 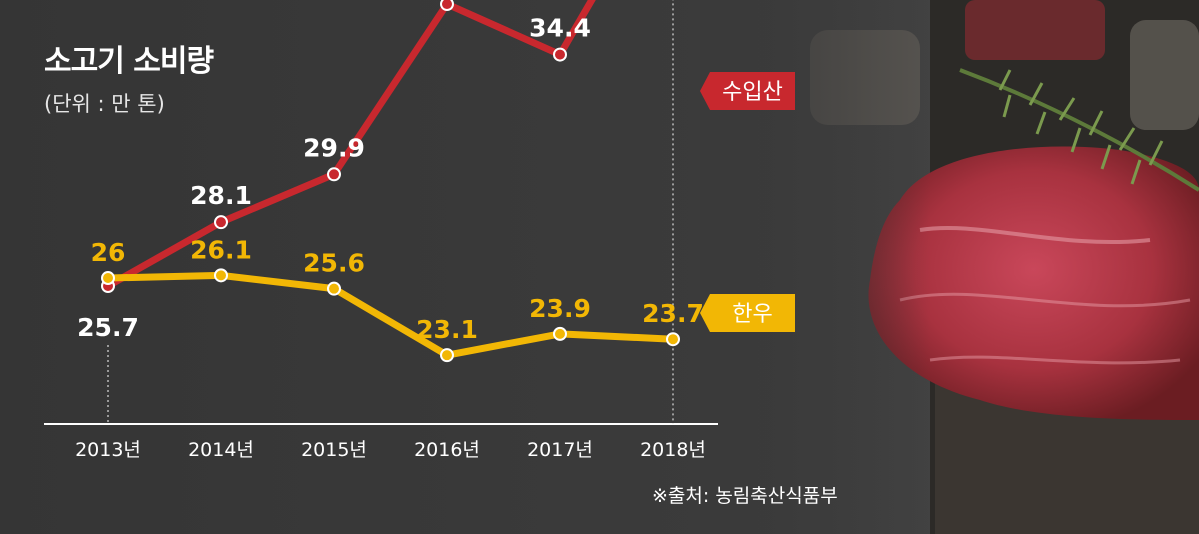 What do you see at coordinates (1035, 30) in the screenshot?
I see `wine-glass` at bounding box center [1035, 30].